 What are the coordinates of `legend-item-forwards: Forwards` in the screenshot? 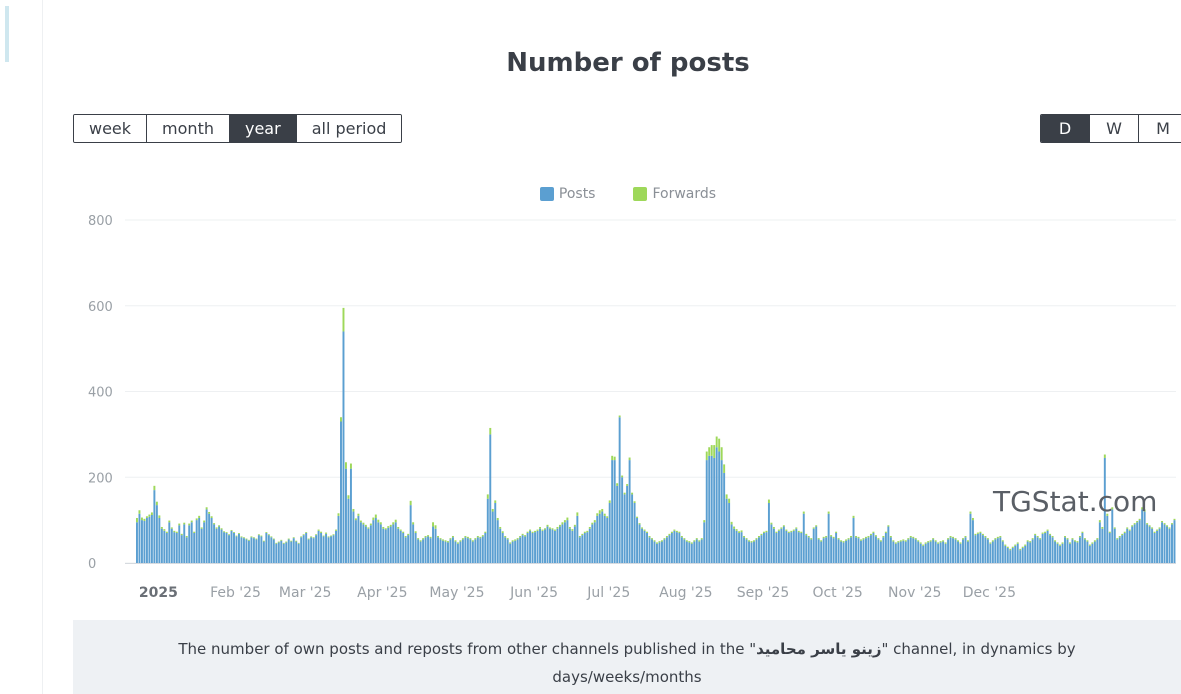 It's located at (674, 194).